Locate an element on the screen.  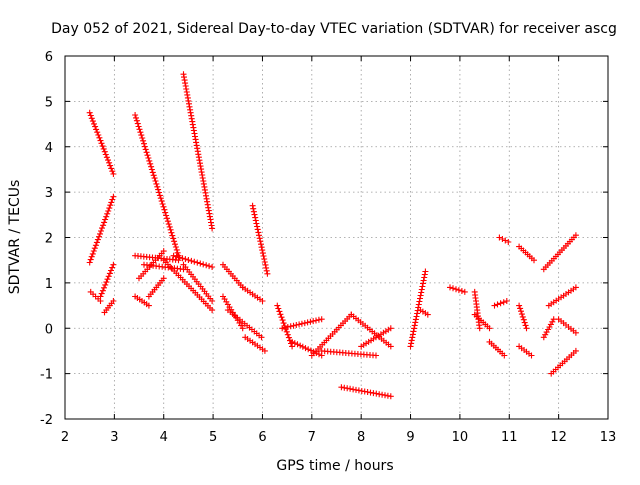
y-axis-label: SDTVAR / TECUs is located at coordinates (15, 237).